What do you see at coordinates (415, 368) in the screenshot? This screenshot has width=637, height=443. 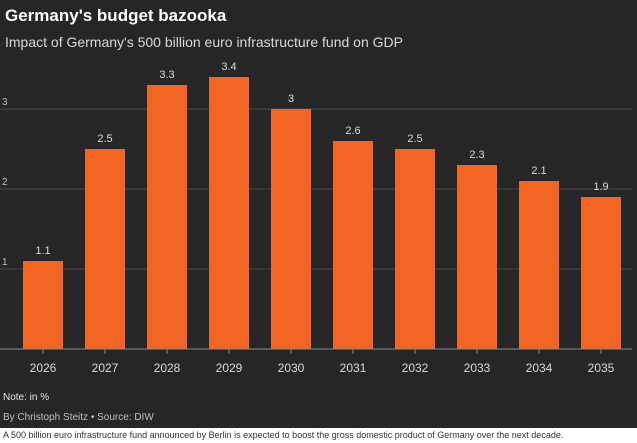 I see `x-tick-label: 2032` at bounding box center [415, 368].